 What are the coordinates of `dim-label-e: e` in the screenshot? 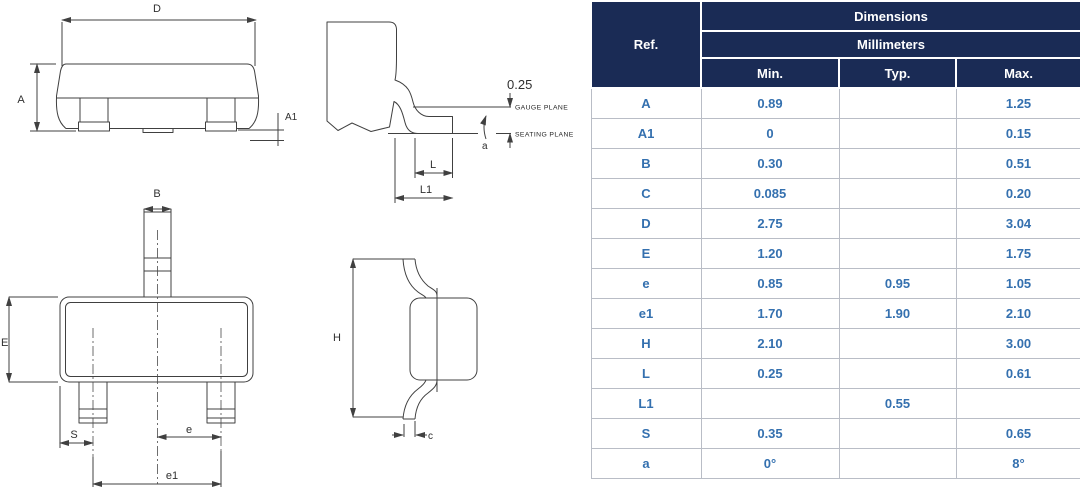 It's located at (189, 430).